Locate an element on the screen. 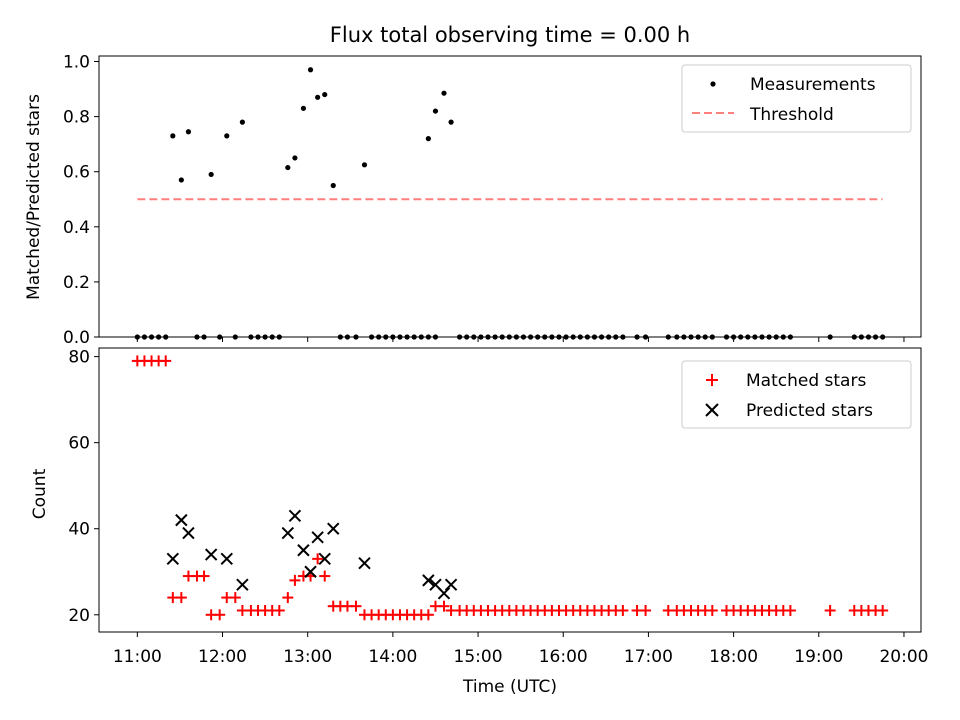 The width and height of the screenshot is (960, 720). top-legend: Measurements Threshold is located at coordinates (796, 98).